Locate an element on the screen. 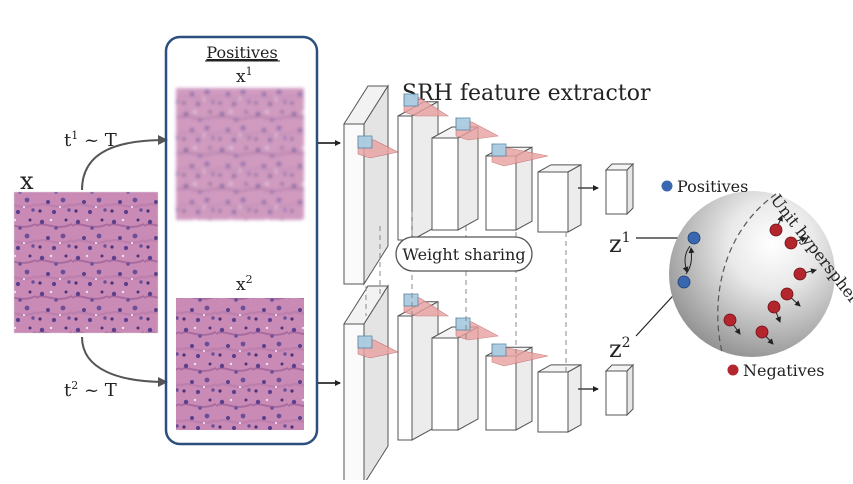  positive-pull-arrow is located at coordinates (690, 261).